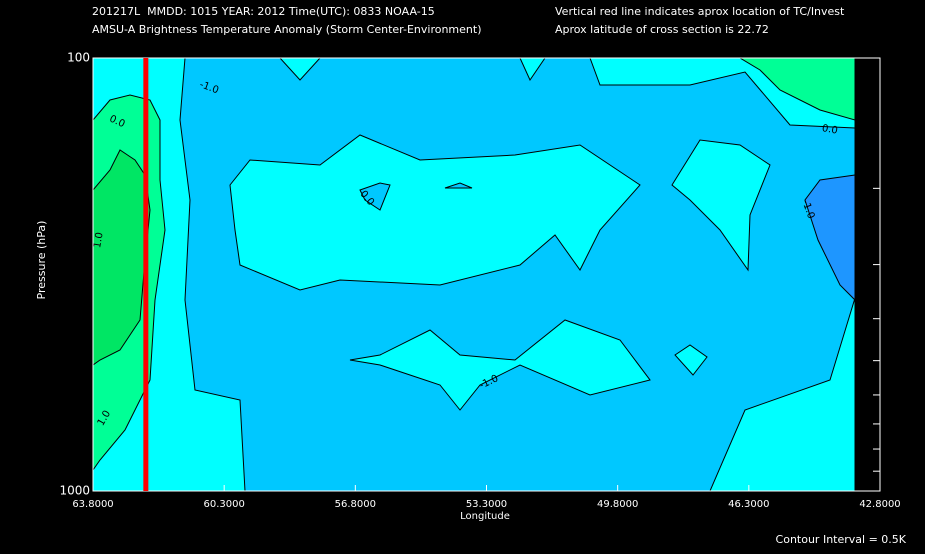 The width and height of the screenshot is (925, 554). I want to click on y-tick-label: 100, so click(78, 58).